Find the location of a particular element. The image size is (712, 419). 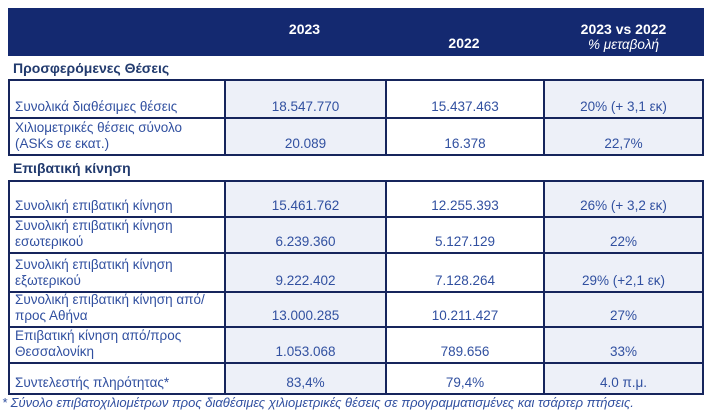

value-2022: 10.211.427 is located at coordinates (466, 309).